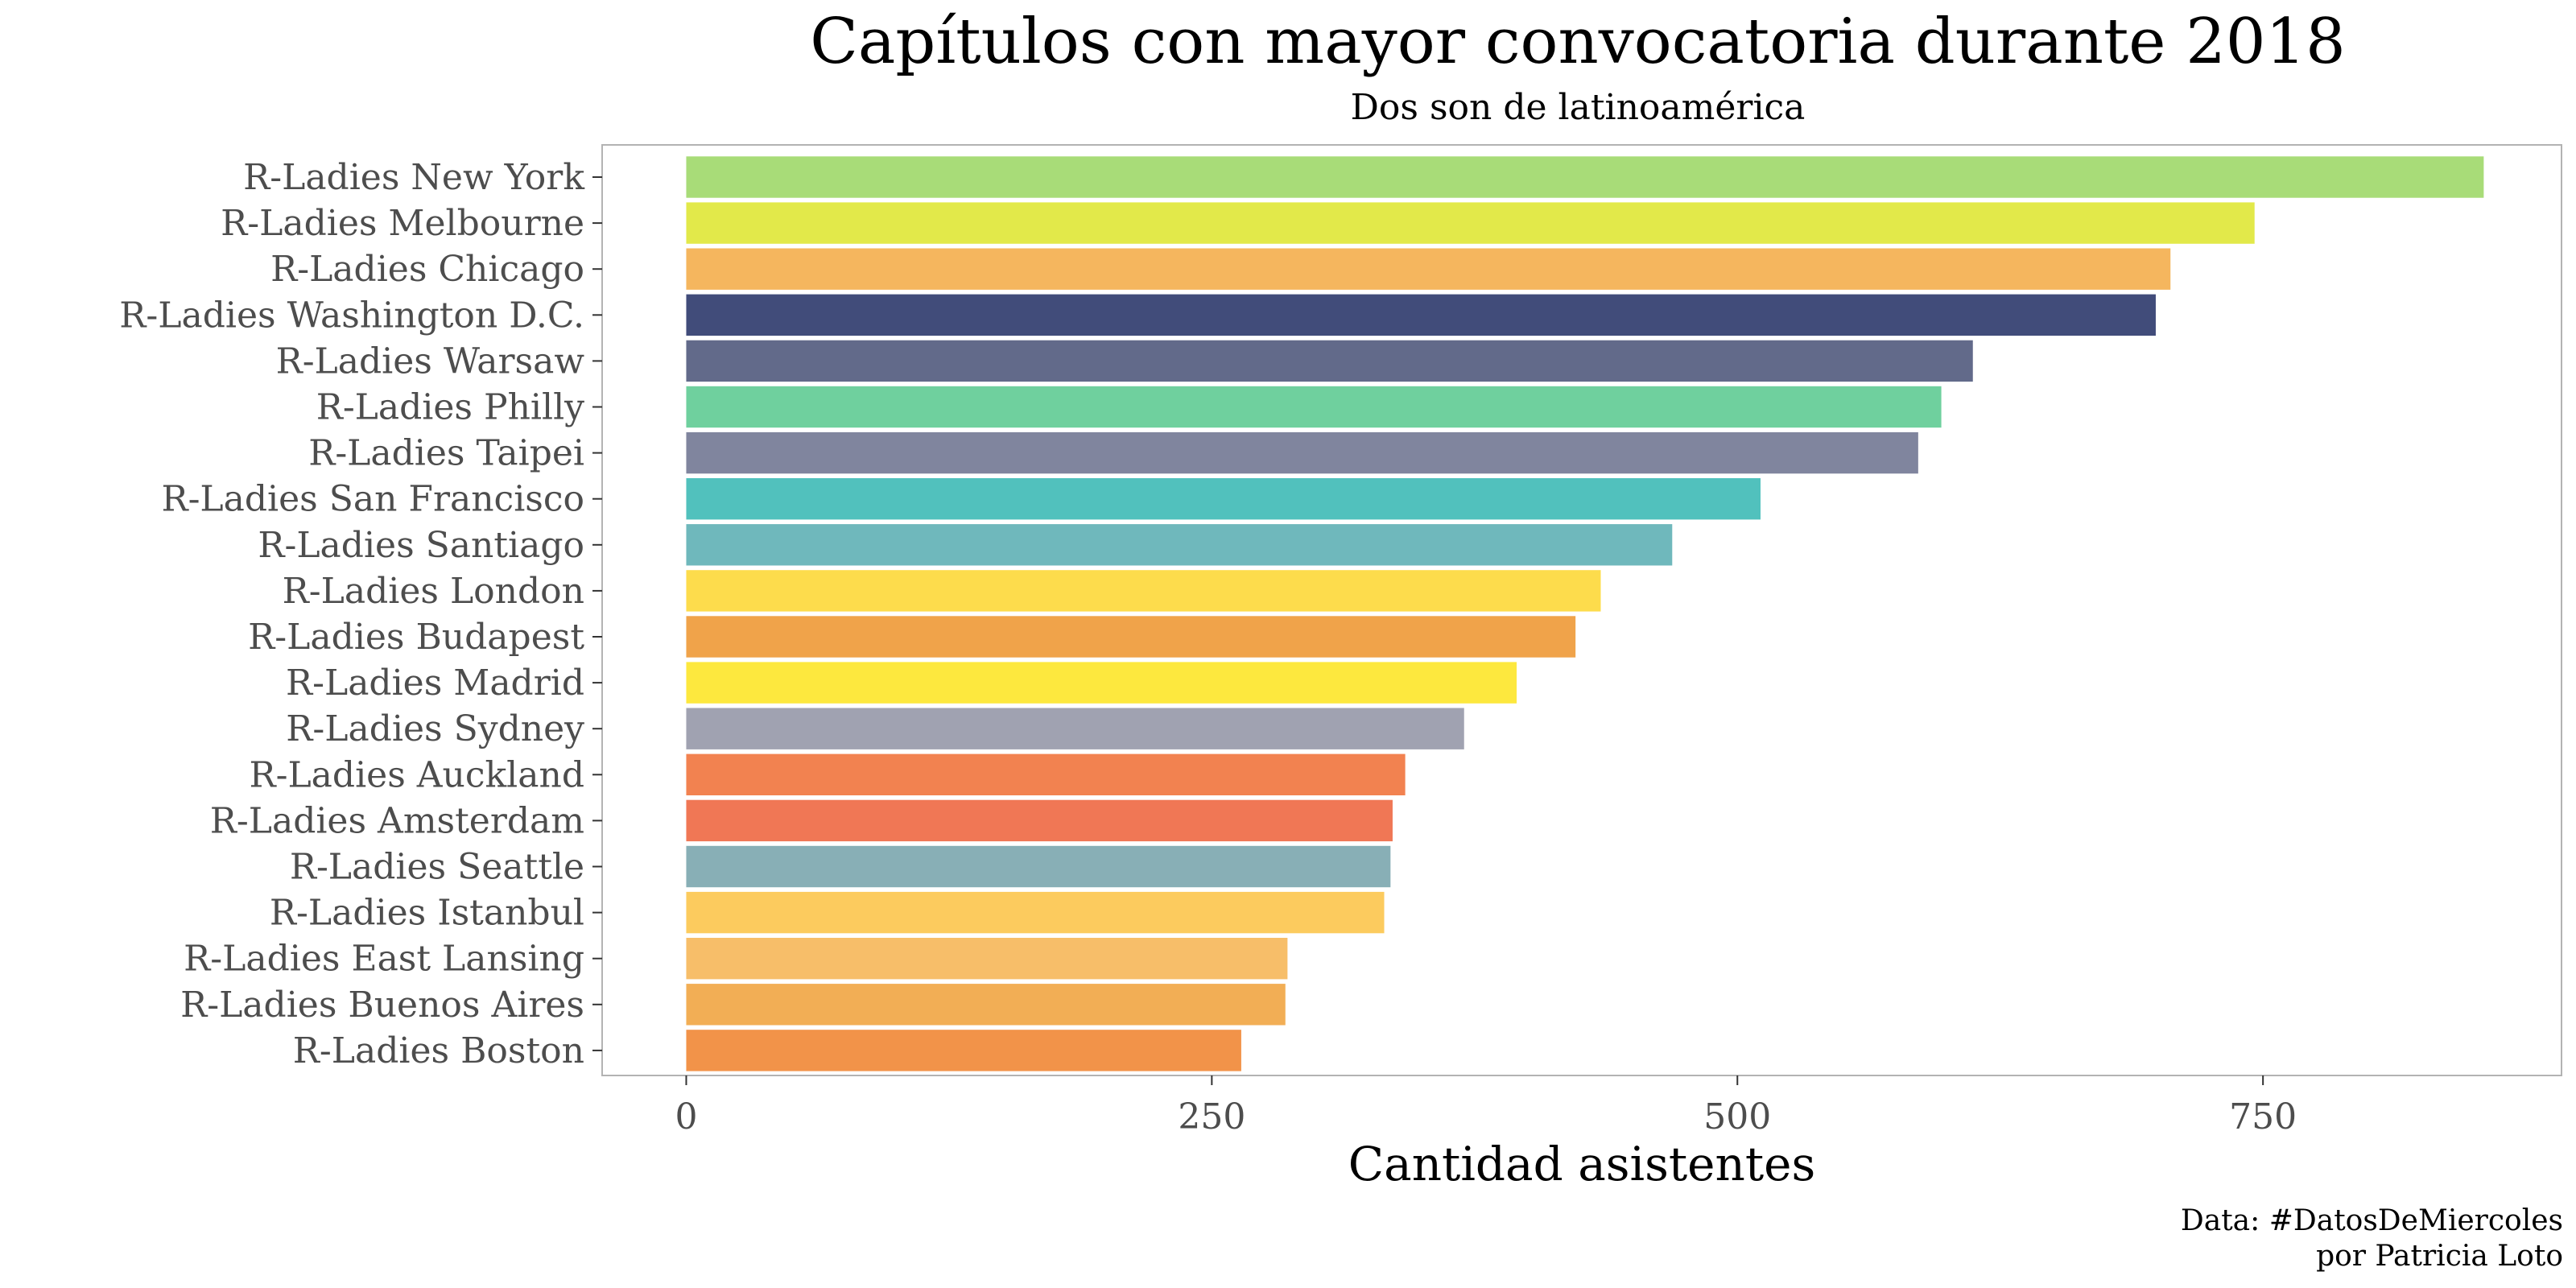  I want to click on bar-r-ladies-budapest, so click(1131, 637).